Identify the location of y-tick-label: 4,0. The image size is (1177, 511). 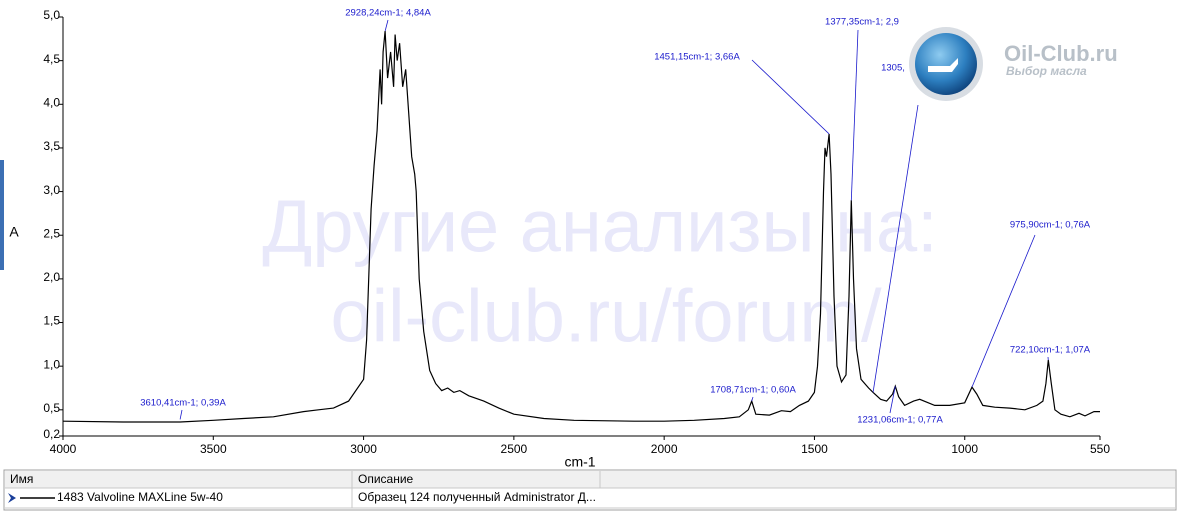
(51, 102).